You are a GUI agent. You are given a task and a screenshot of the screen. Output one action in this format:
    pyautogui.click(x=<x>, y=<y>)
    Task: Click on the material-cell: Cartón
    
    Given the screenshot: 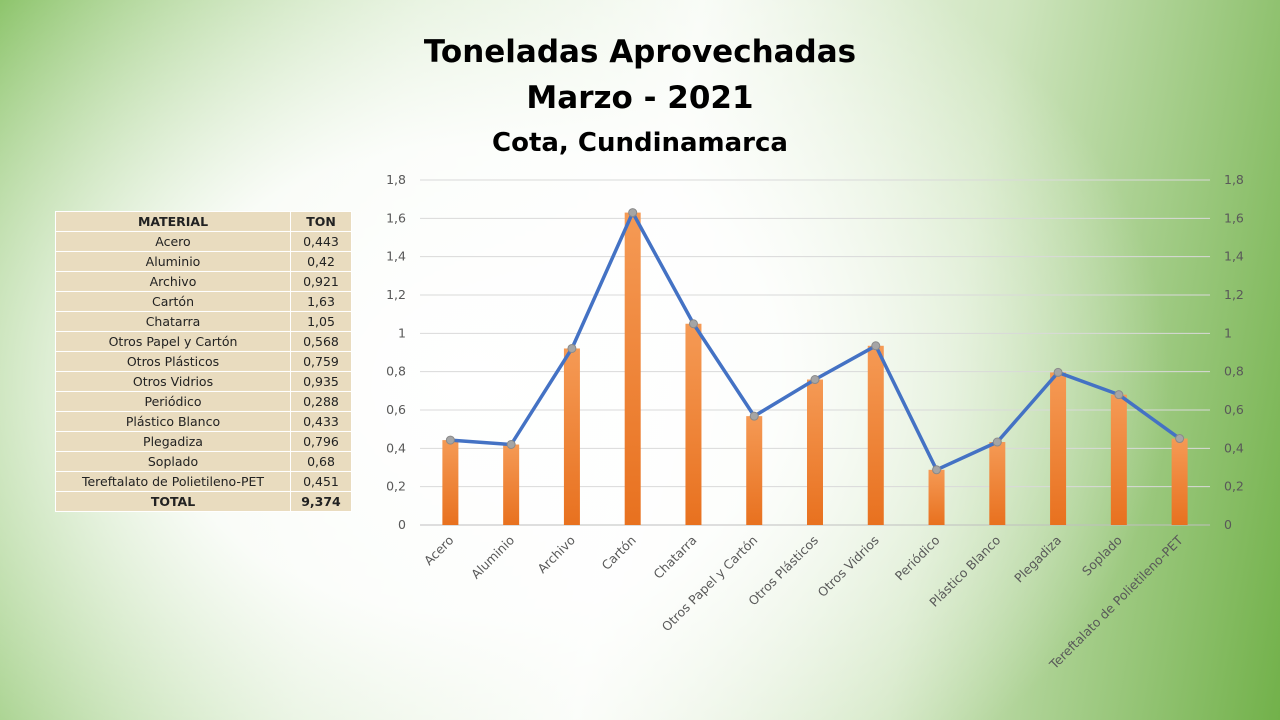 What is the action you would take?
    pyautogui.click(x=173, y=301)
    